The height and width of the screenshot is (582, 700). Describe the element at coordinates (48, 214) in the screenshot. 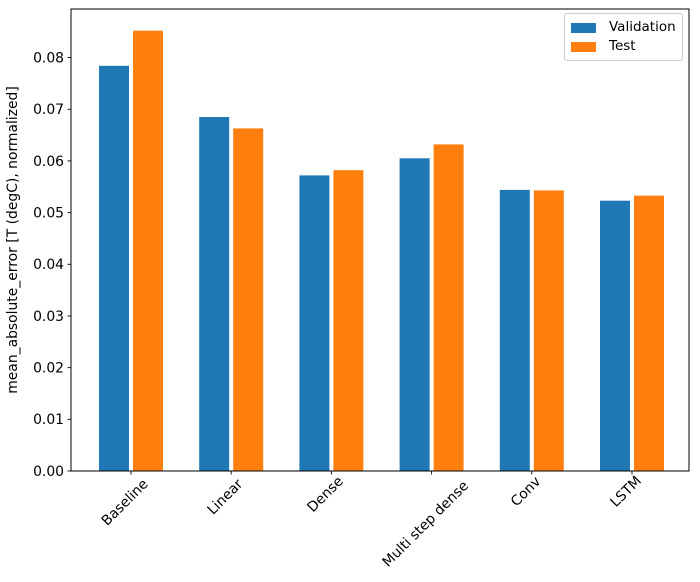

I see `y-tick-label-0.05: 0.05` at that location.